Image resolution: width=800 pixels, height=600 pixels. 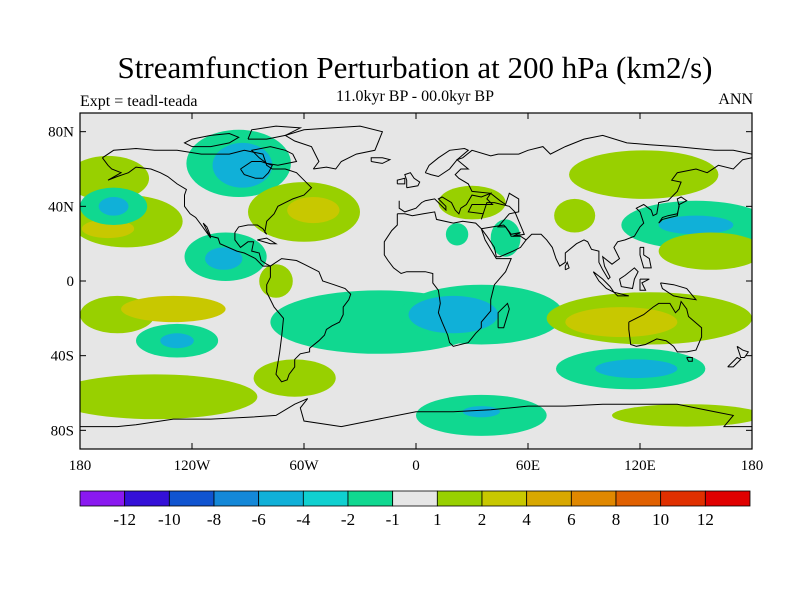 What do you see at coordinates (61, 207) in the screenshot?
I see `lat-tick-label: 40N` at bounding box center [61, 207].